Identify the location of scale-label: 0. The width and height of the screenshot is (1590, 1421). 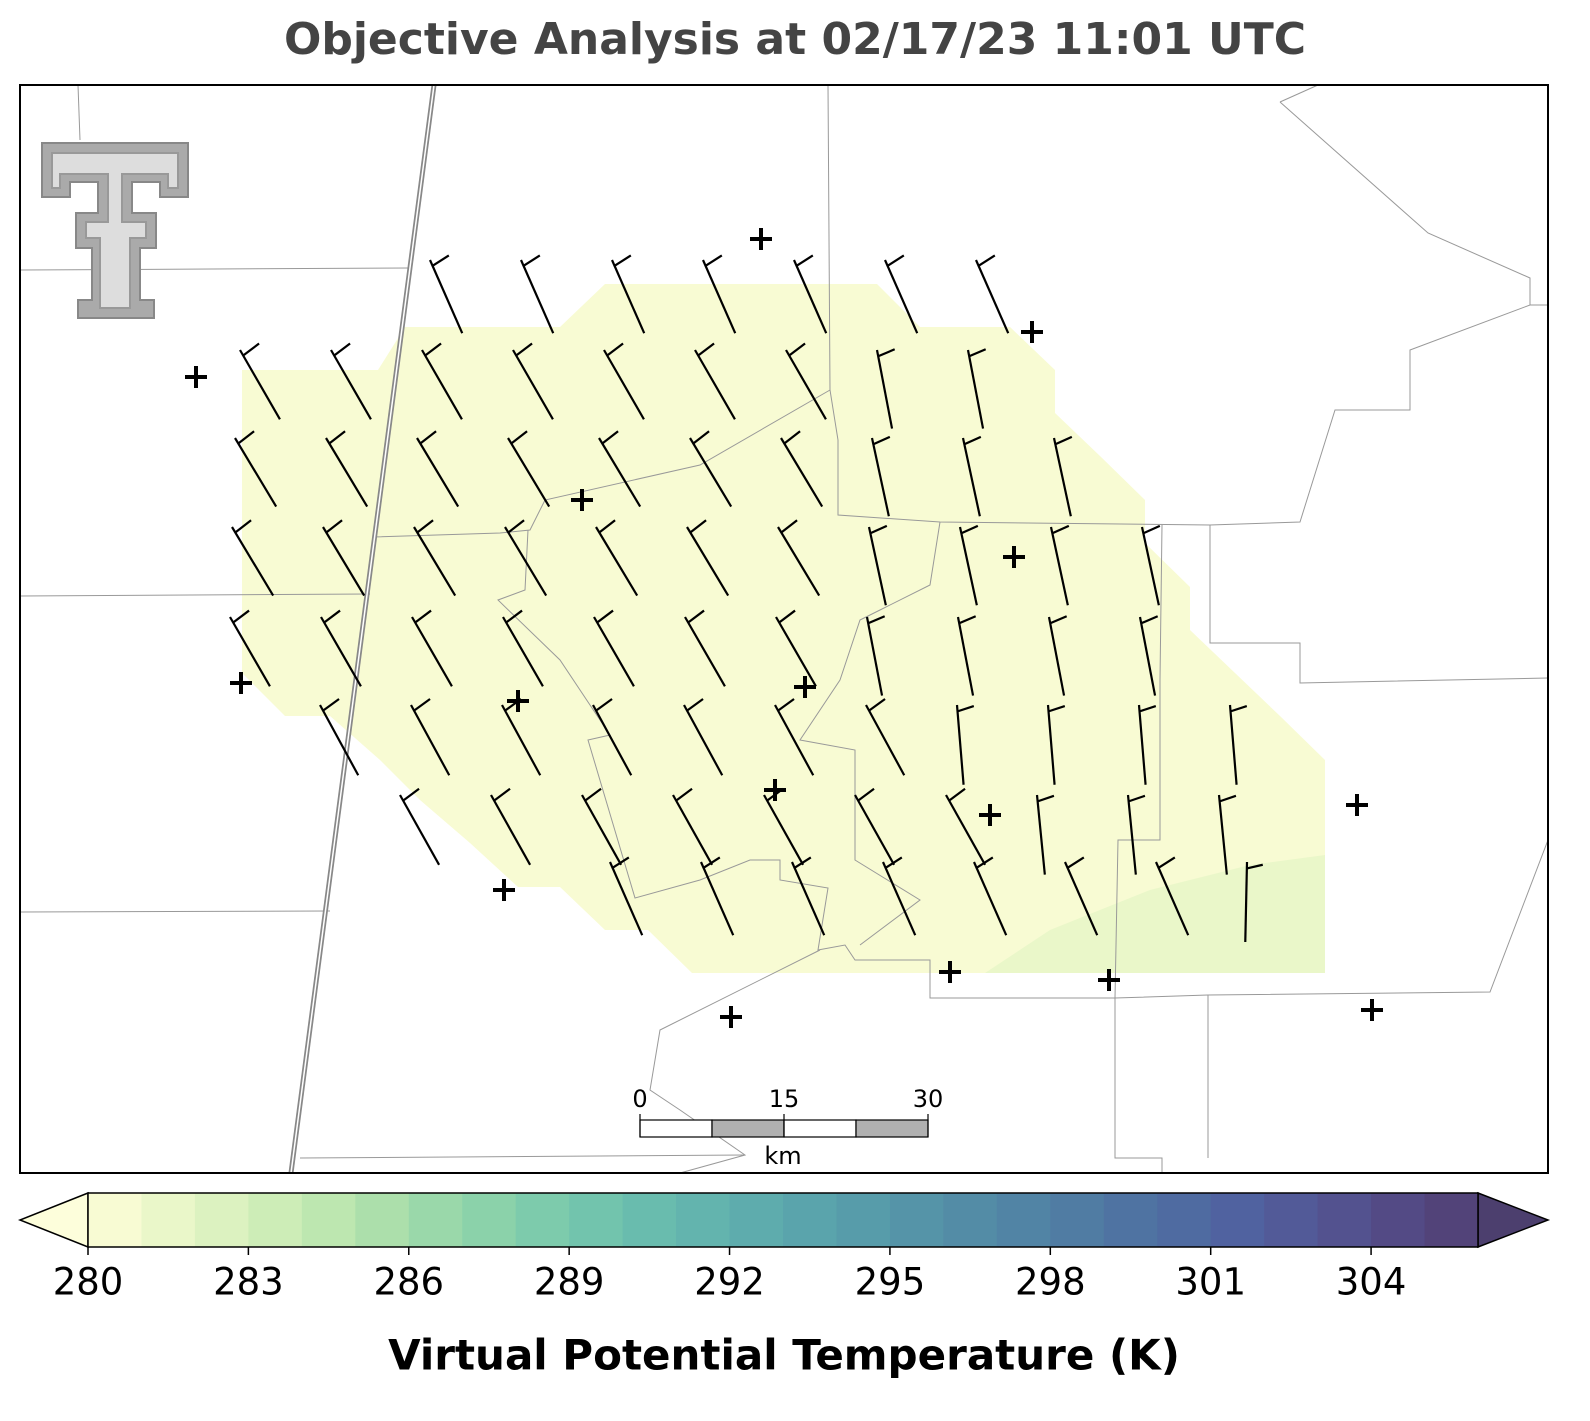
(639, 1099).